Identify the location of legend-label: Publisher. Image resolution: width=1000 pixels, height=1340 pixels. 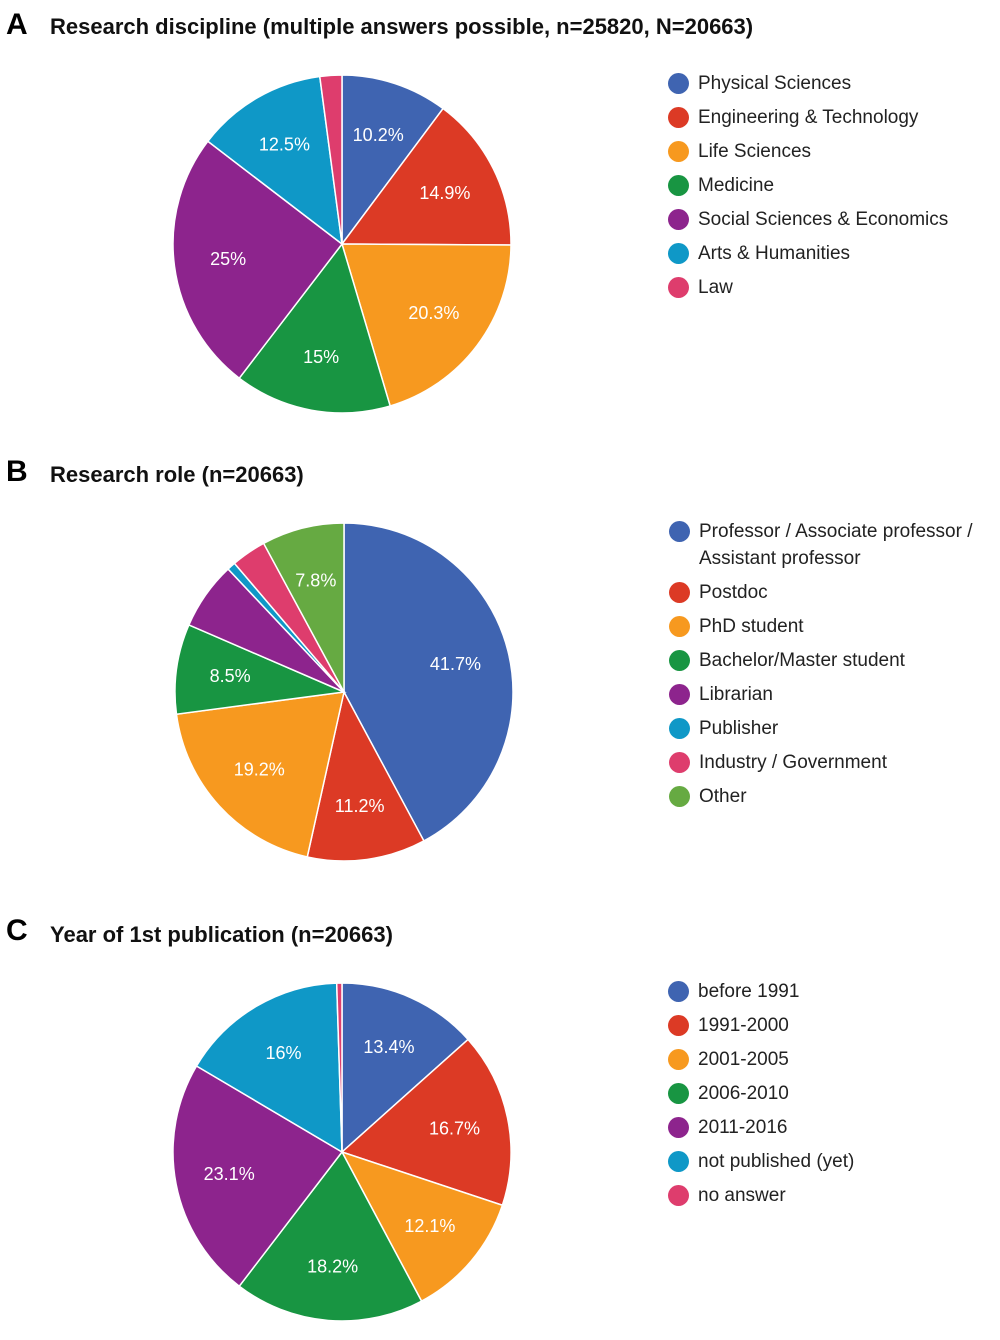
(739, 728).